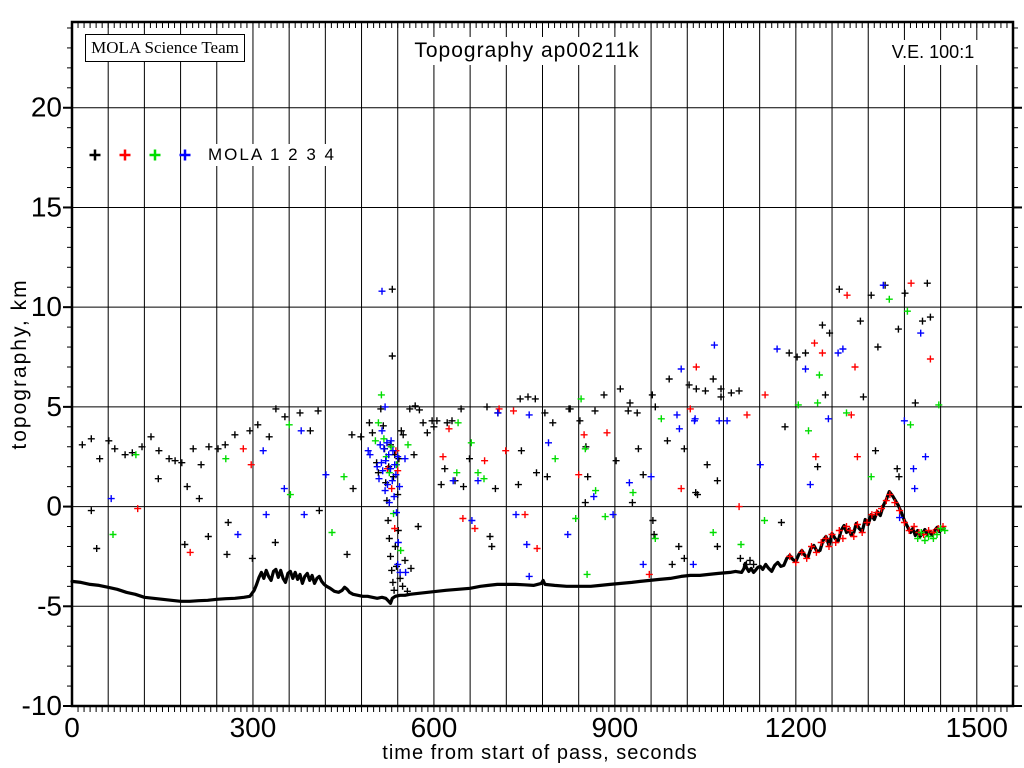  I want to click on x-tick-label: 1500, so click(977, 727).